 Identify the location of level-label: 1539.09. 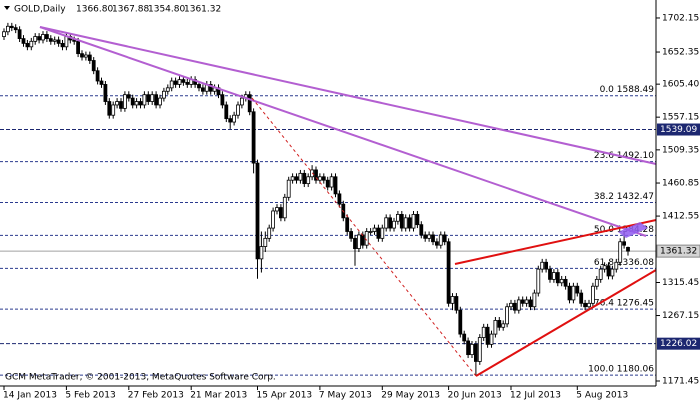
(678, 130).